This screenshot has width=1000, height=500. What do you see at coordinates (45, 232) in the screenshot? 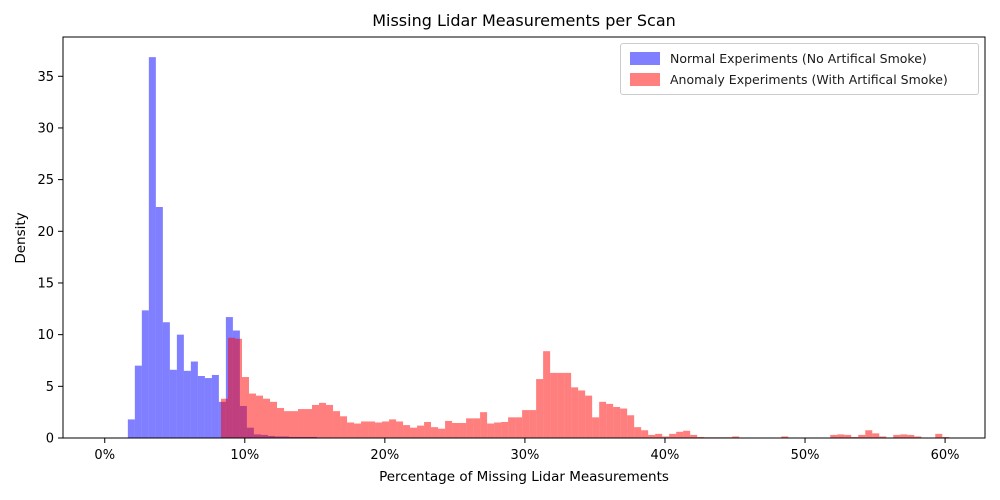
I see `y-tick-label: 20` at bounding box center [45, 232].